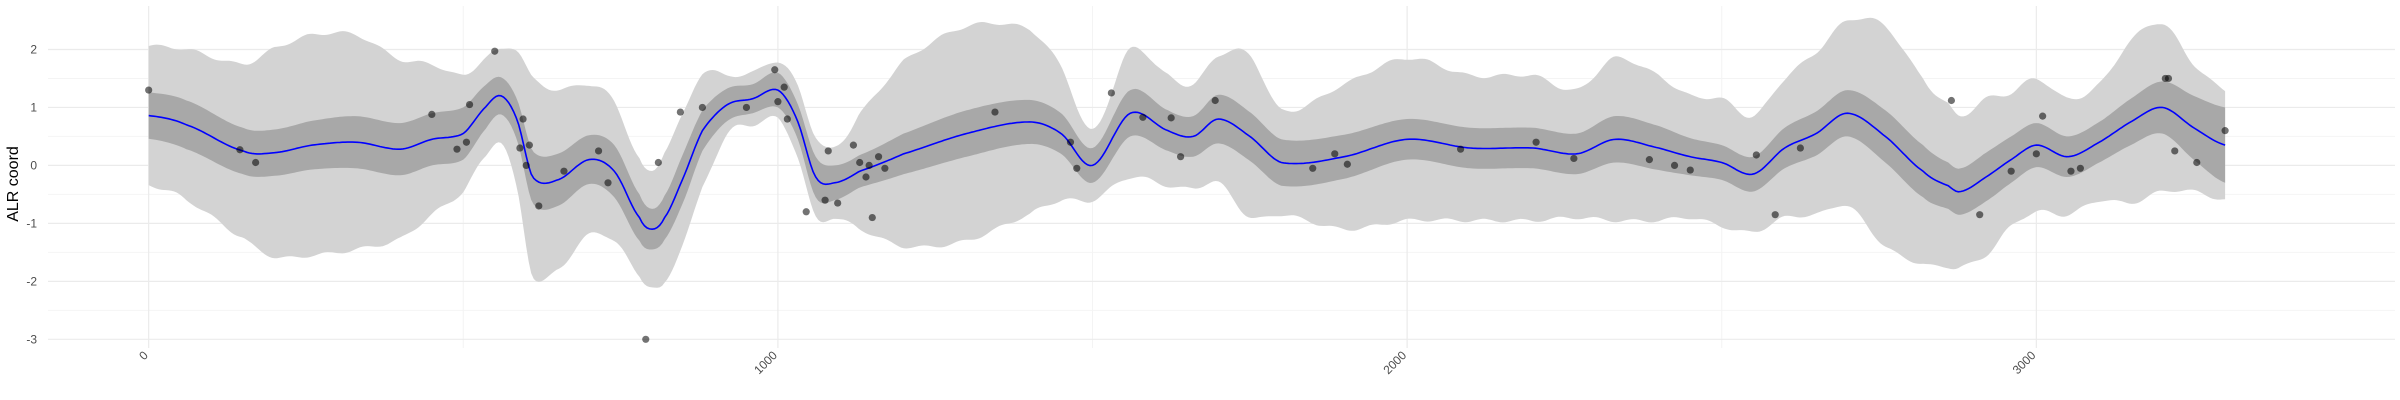 Image resolution: width=2400 pixels, height=400 pixels. I want to click on x-tick-label: 3000, so click(2024, 362).